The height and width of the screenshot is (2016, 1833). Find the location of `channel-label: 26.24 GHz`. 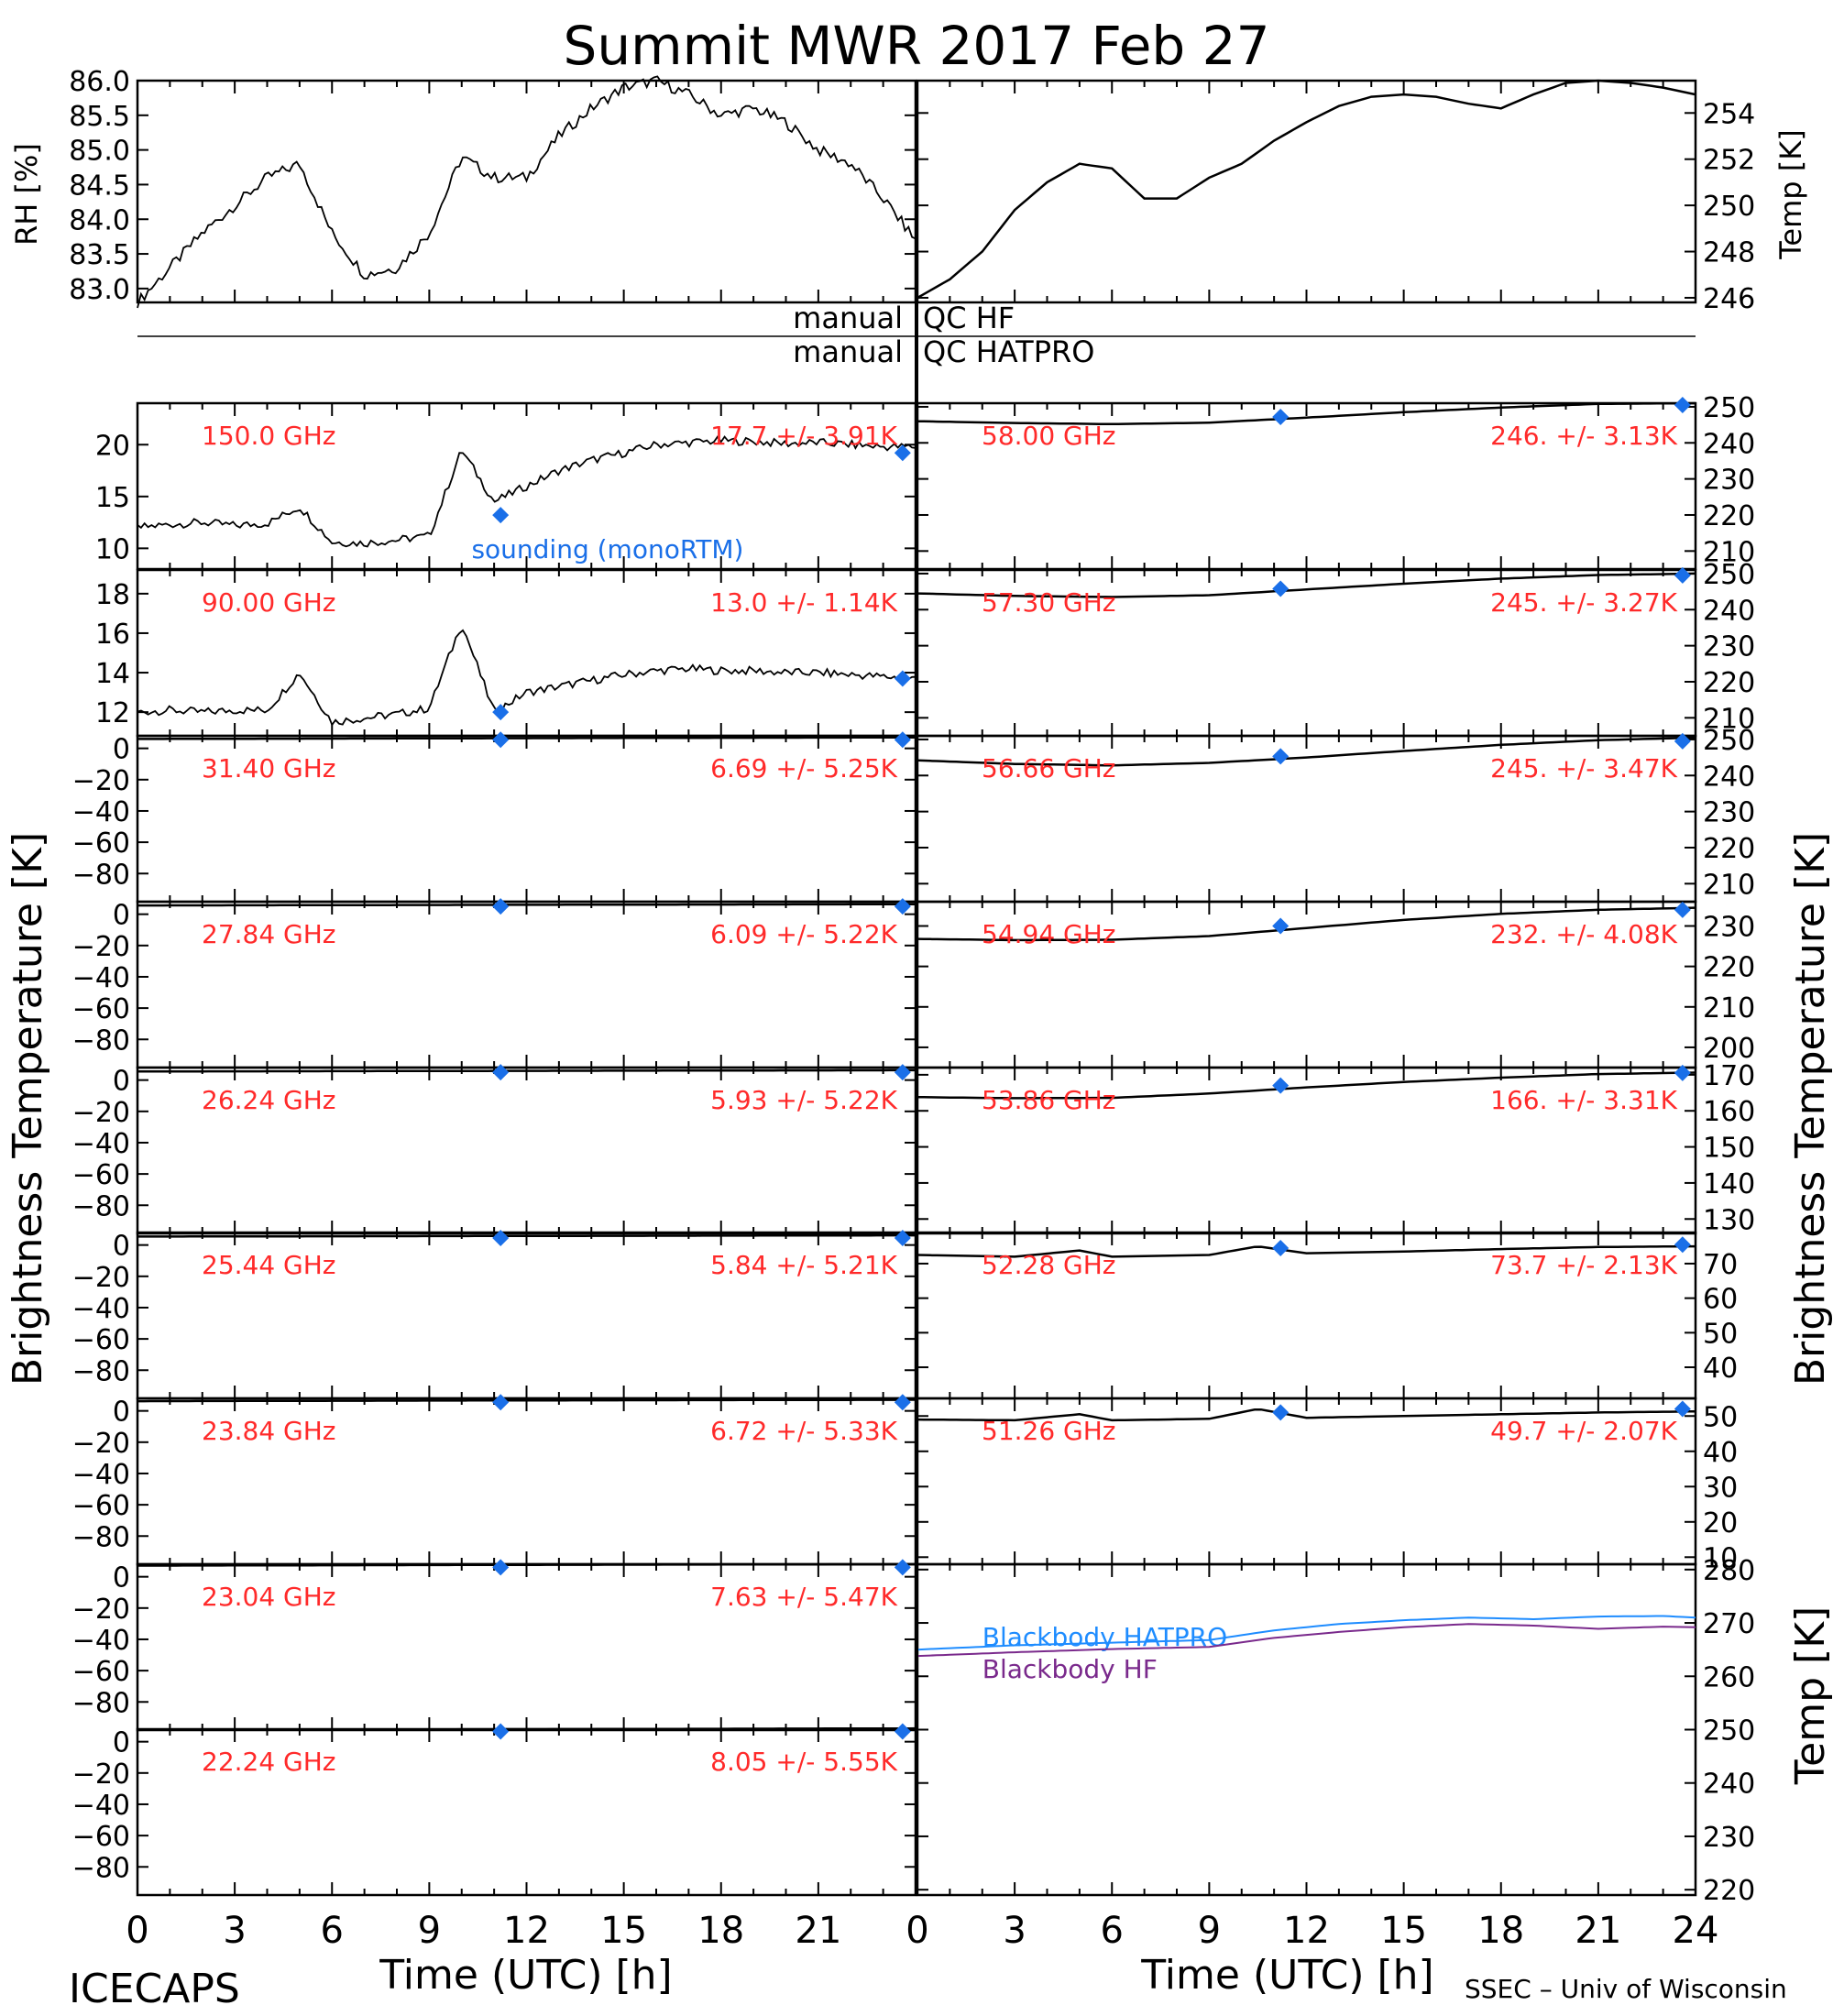

channel-label: 26.24 GHz is located at coordinates (269, 1100).